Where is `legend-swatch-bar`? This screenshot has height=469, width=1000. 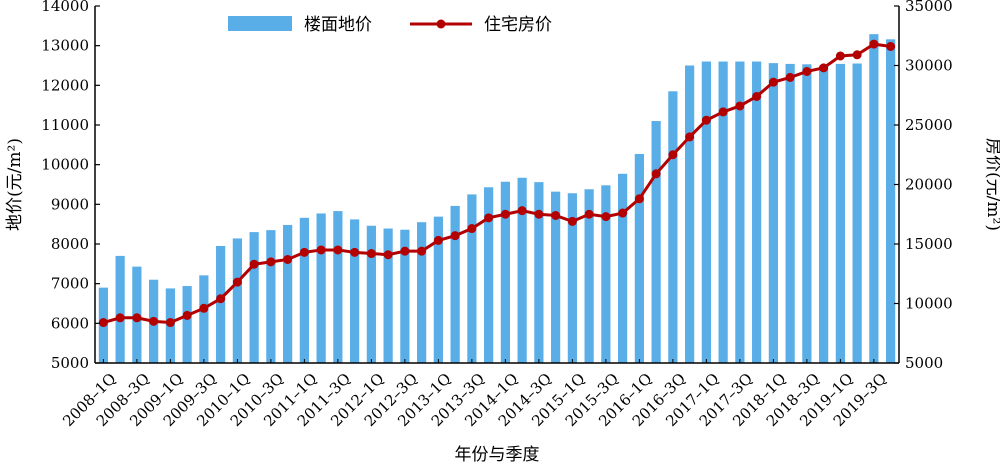
legend-swatch-bar is located at coordinates (260, 23).